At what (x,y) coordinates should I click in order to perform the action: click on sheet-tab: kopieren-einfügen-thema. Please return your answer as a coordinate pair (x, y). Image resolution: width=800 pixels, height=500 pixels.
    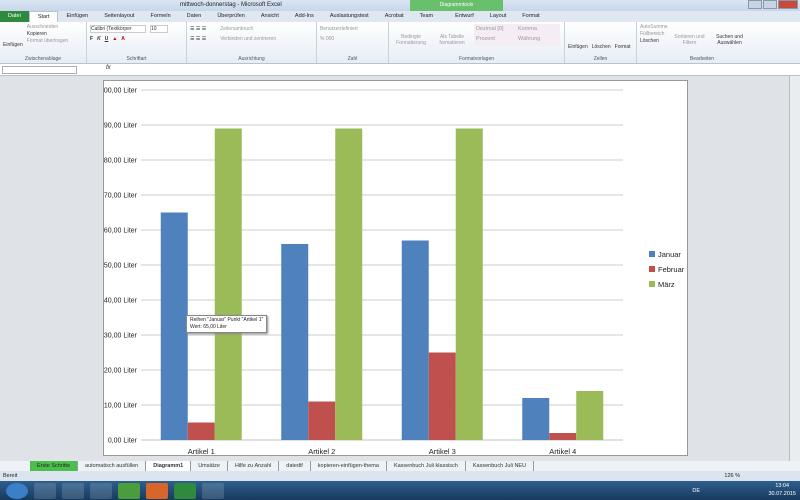
    Looking at the image, I should click on (349, 466).